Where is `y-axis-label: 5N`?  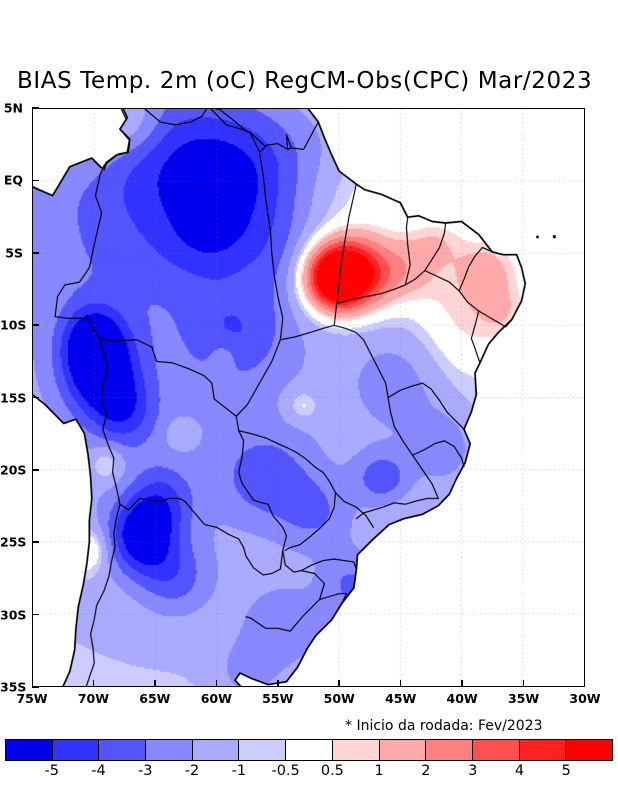 y-axis-label: 5N is located at coordinates (13, 108).